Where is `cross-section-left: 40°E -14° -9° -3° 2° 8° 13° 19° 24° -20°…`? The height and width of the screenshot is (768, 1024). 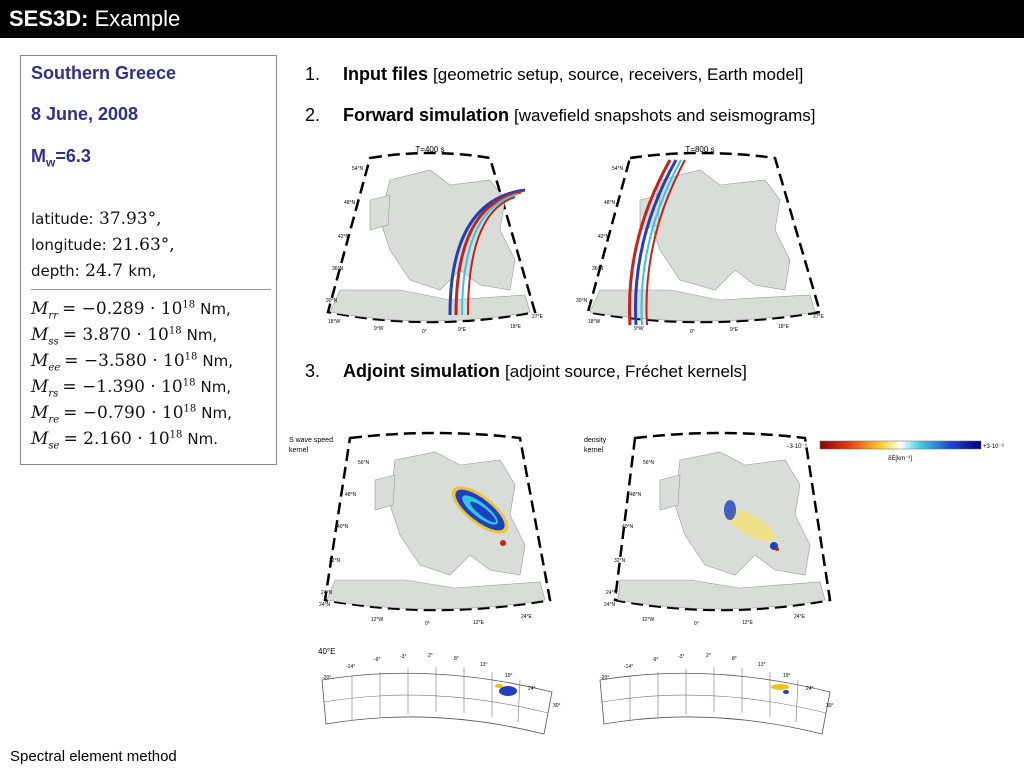
cross-section-left: 40°E -14° -9° -3° 2° 8° 13° 19° 24° -20°… is located at coordinates (437, 690).